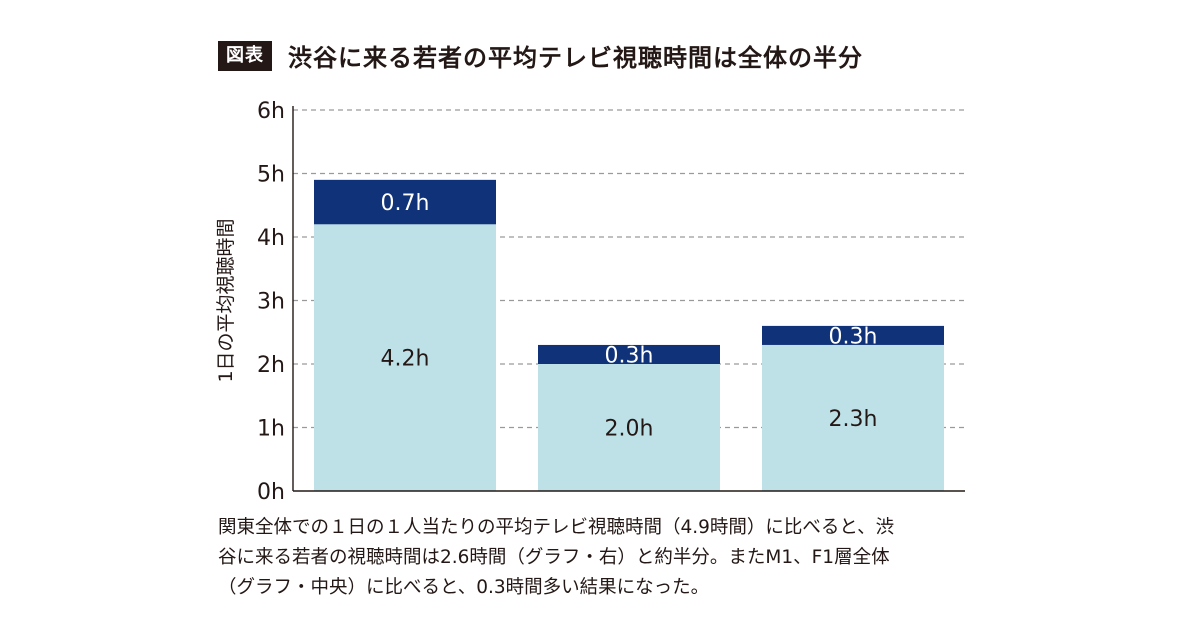 Image resolution: width=1200 pixels, height=630 pixels. I want to click on y-tick-label: 4h, so click(271, 238).